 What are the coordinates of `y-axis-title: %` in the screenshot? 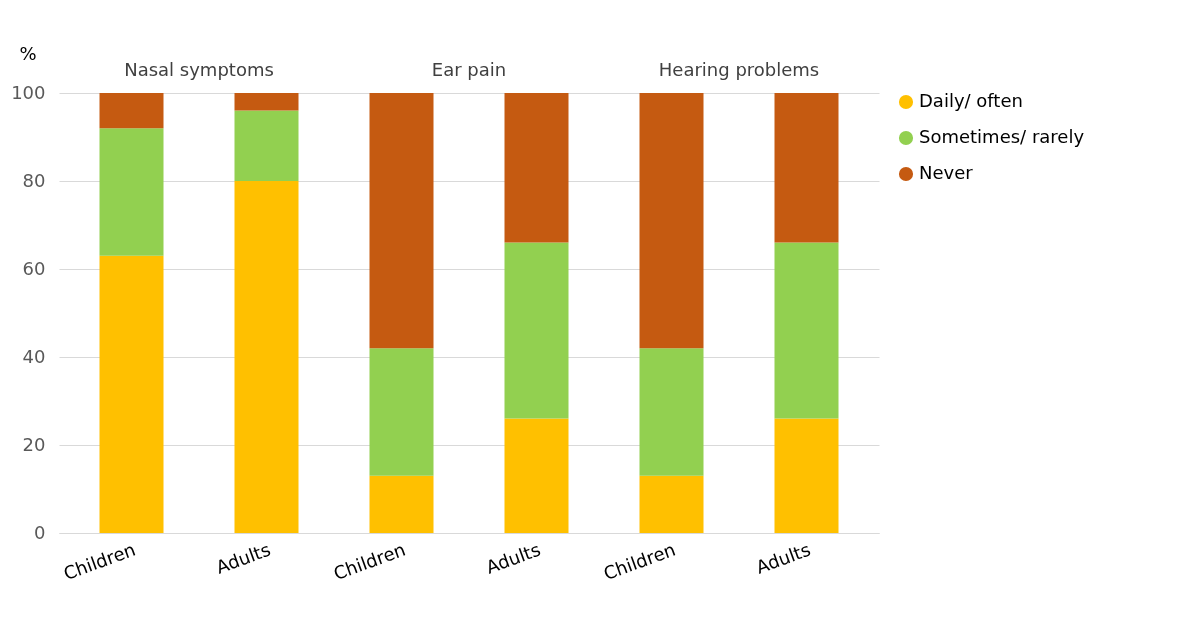 It's located at (28, 53).